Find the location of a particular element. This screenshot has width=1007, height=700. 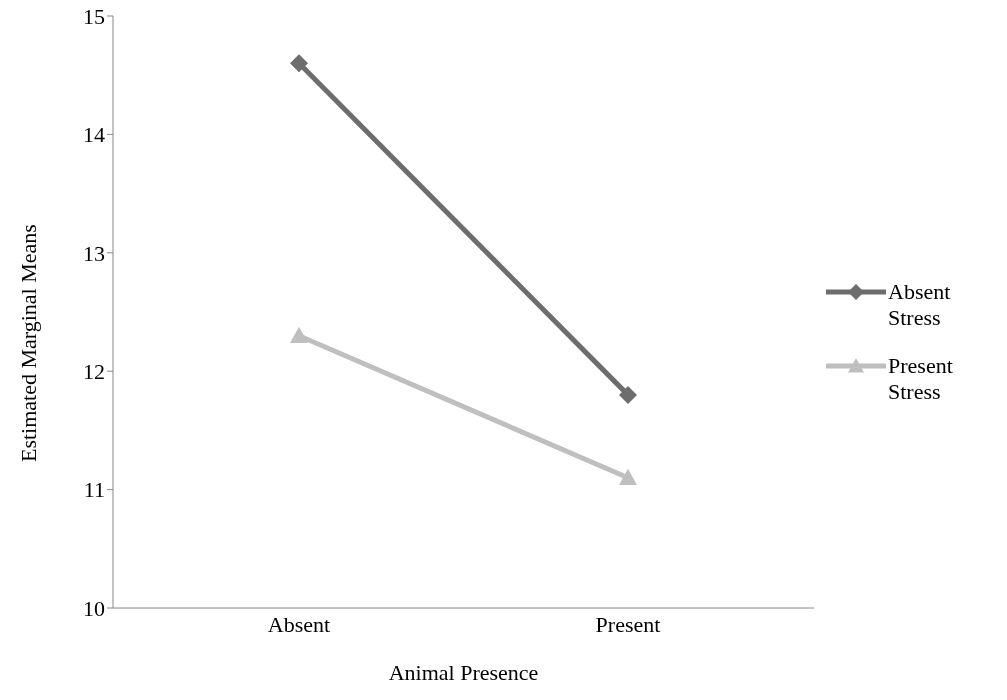

x-tick-label: Absent is located at coordinates (299, 624).